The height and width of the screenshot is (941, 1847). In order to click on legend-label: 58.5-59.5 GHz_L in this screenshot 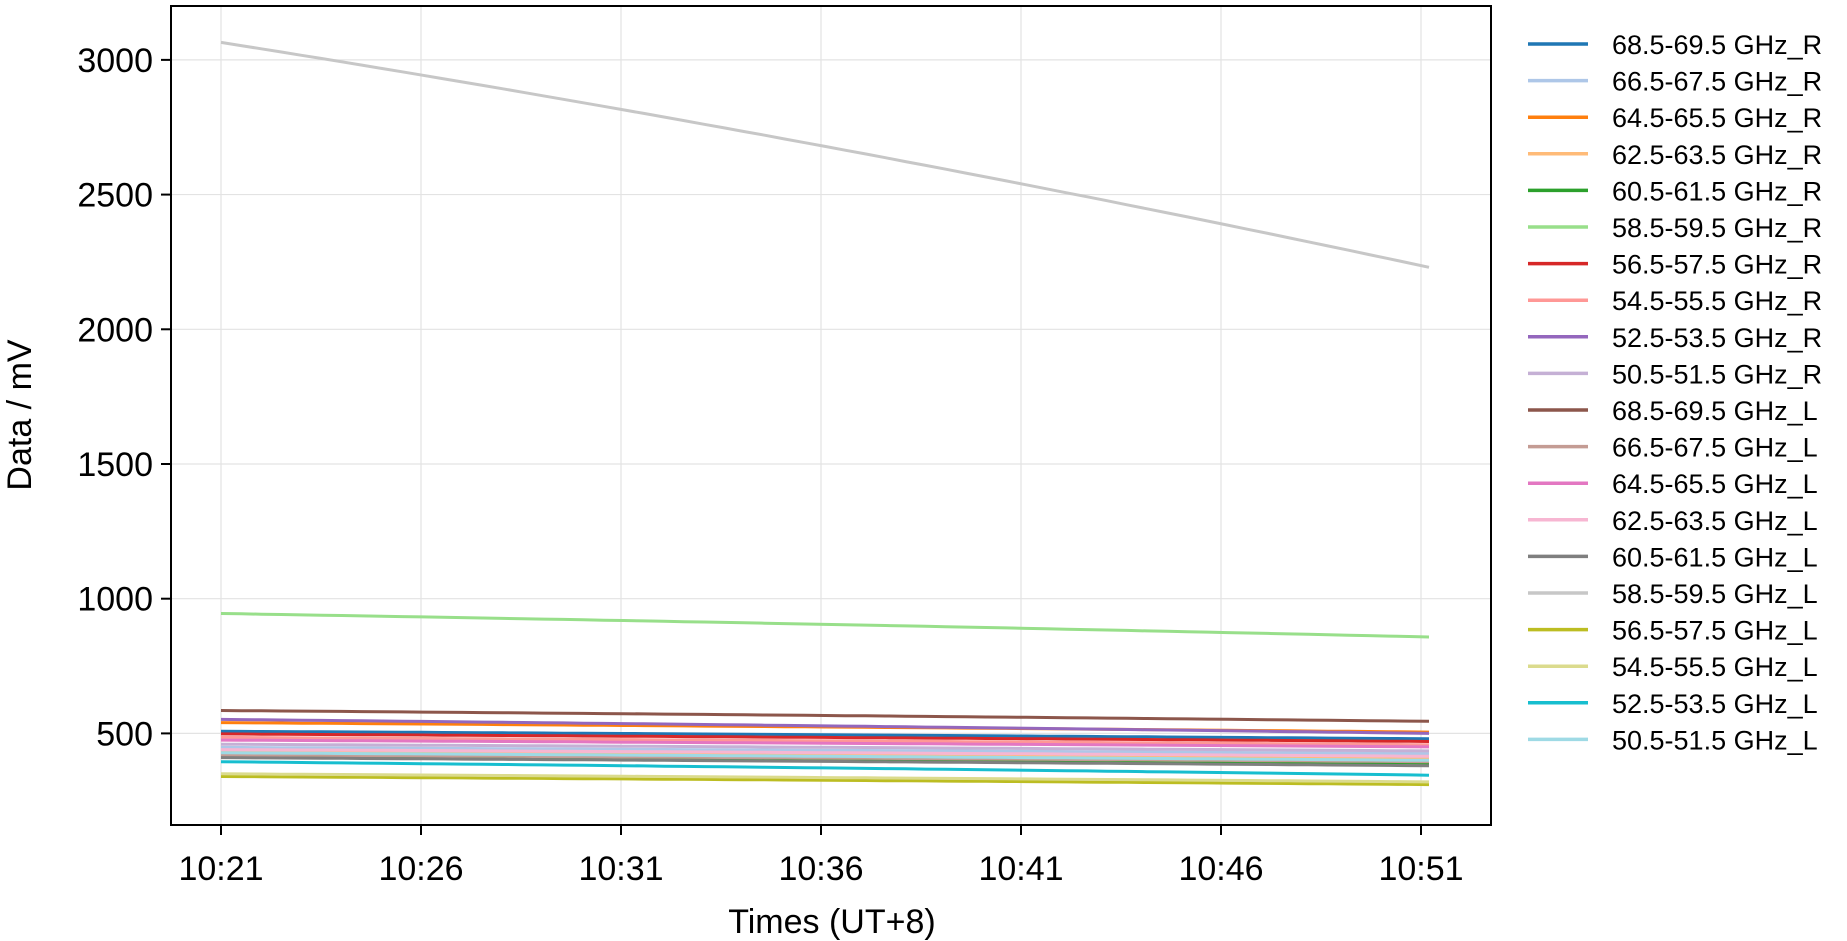, I will do `click(1715, 594)`.